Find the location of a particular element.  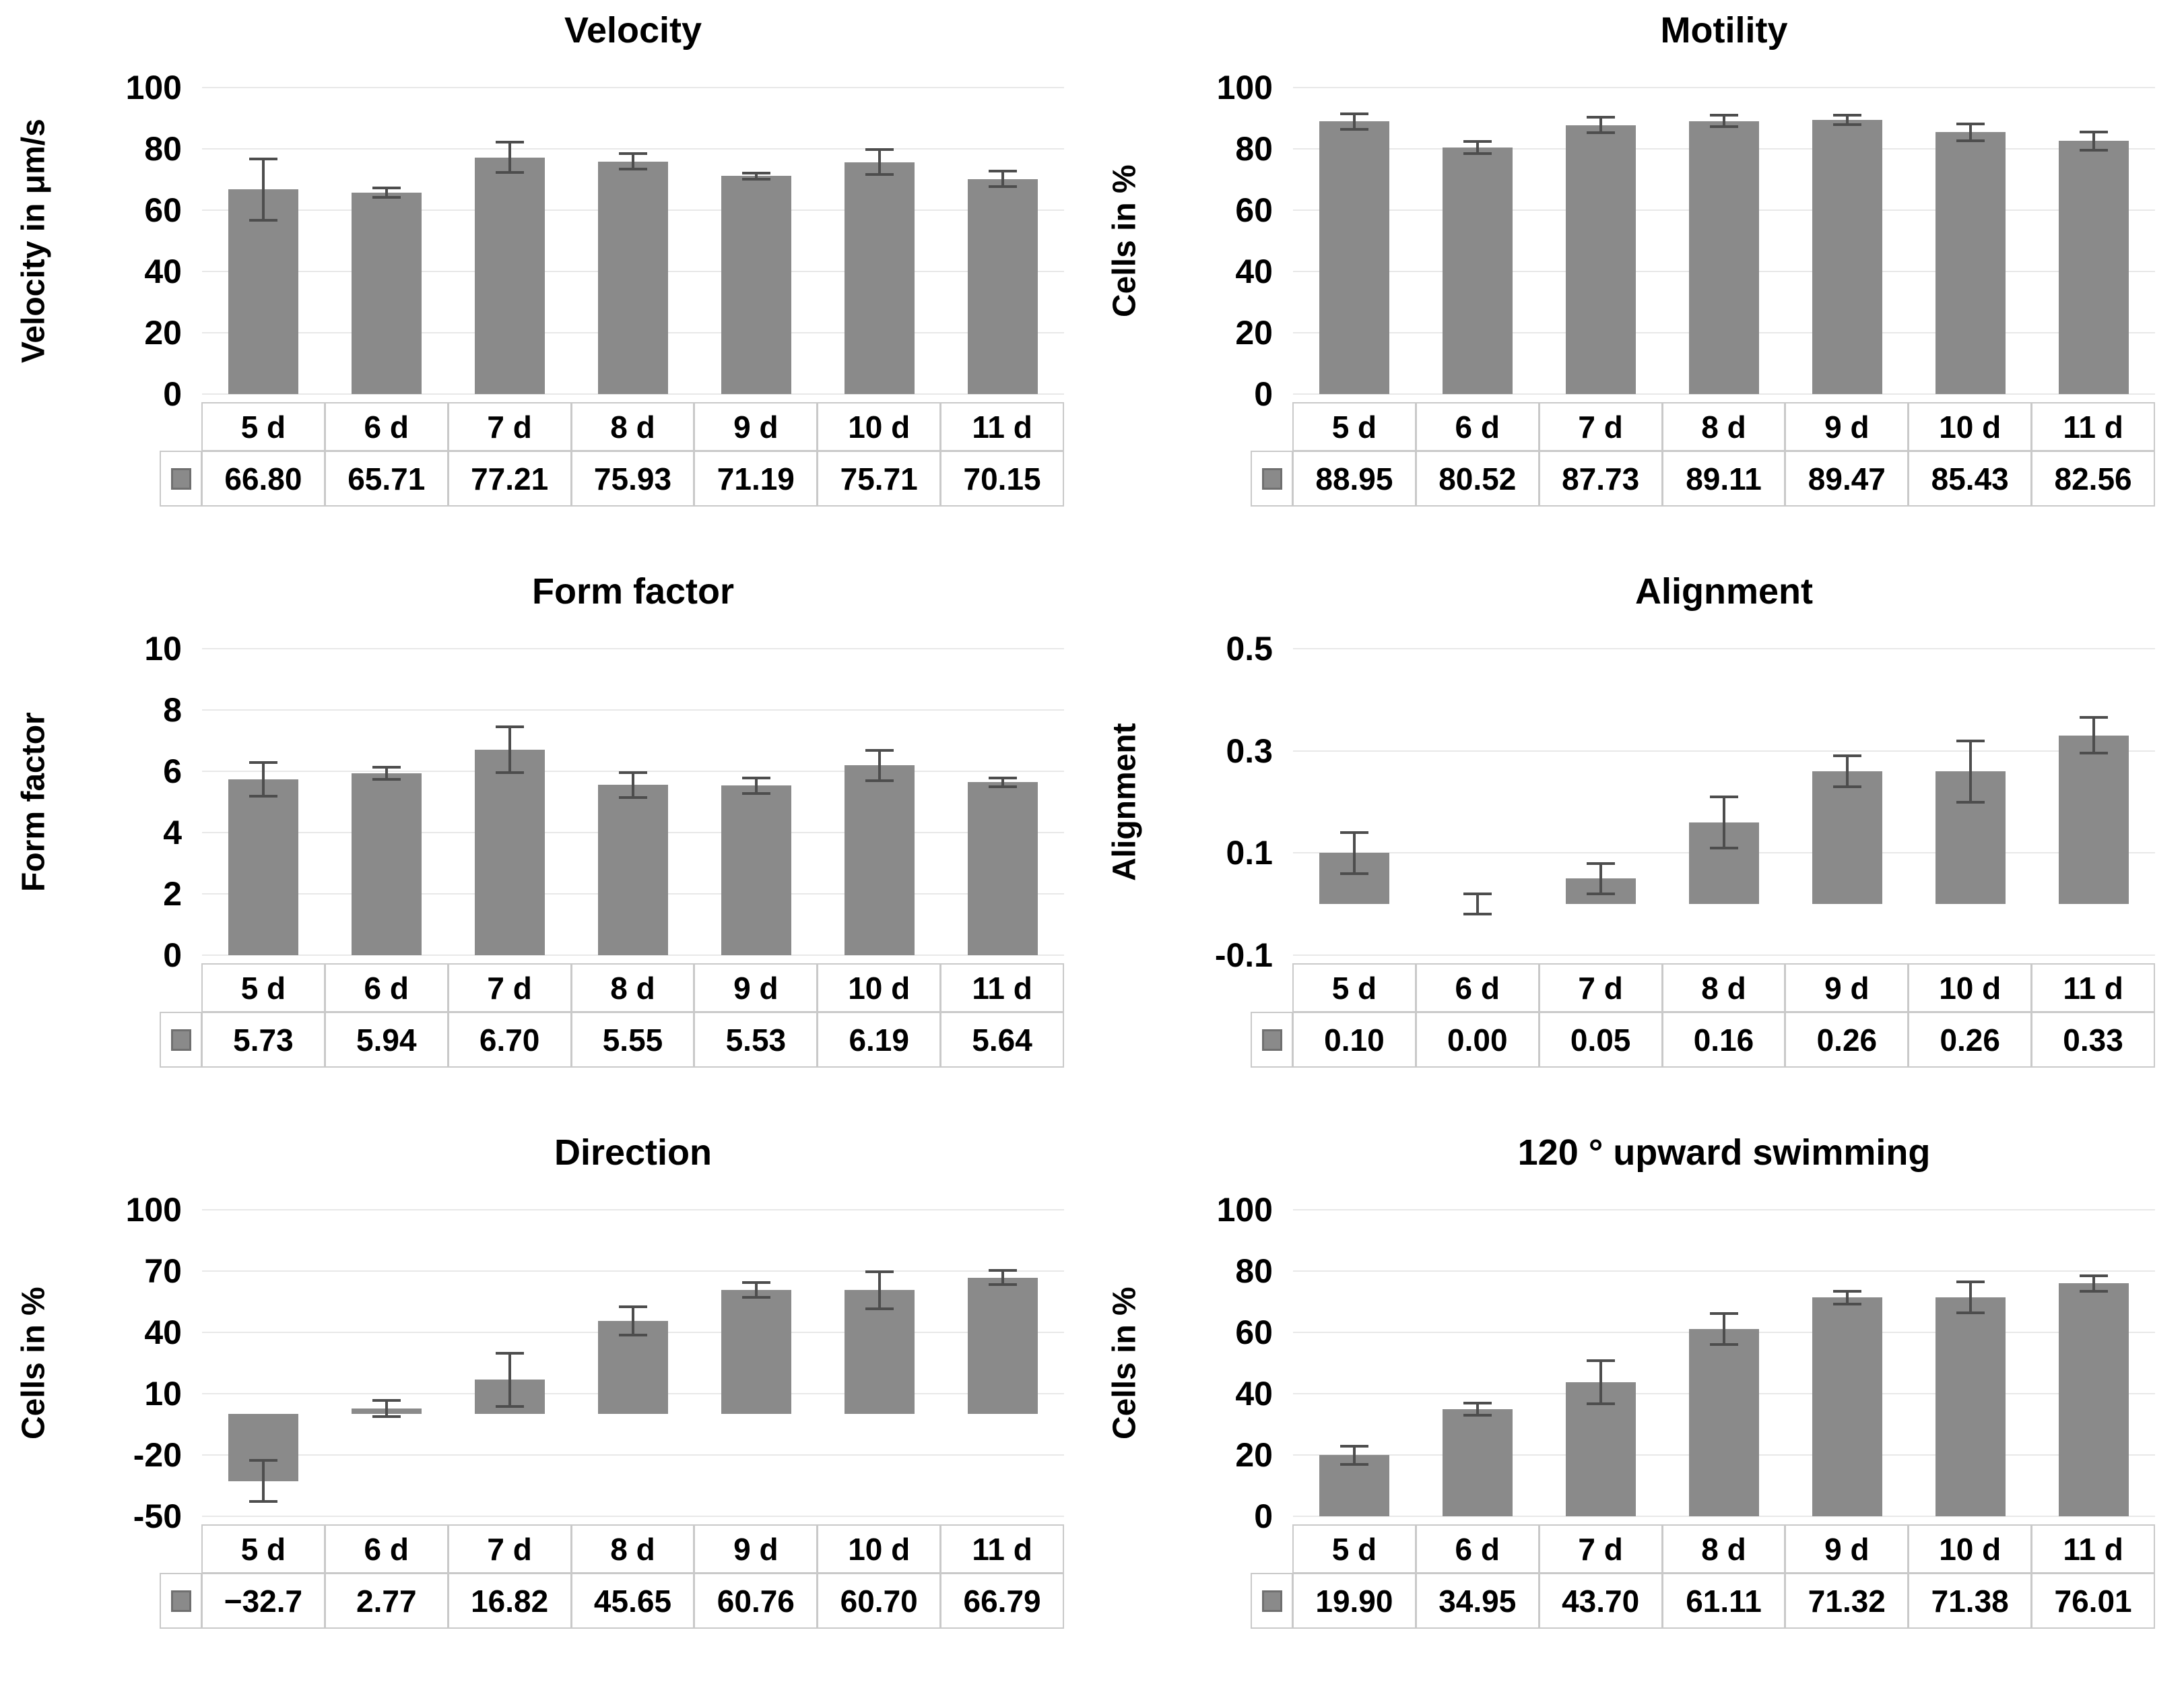

table-value-cell: 2.77 is located at coordinates (387, 1601).